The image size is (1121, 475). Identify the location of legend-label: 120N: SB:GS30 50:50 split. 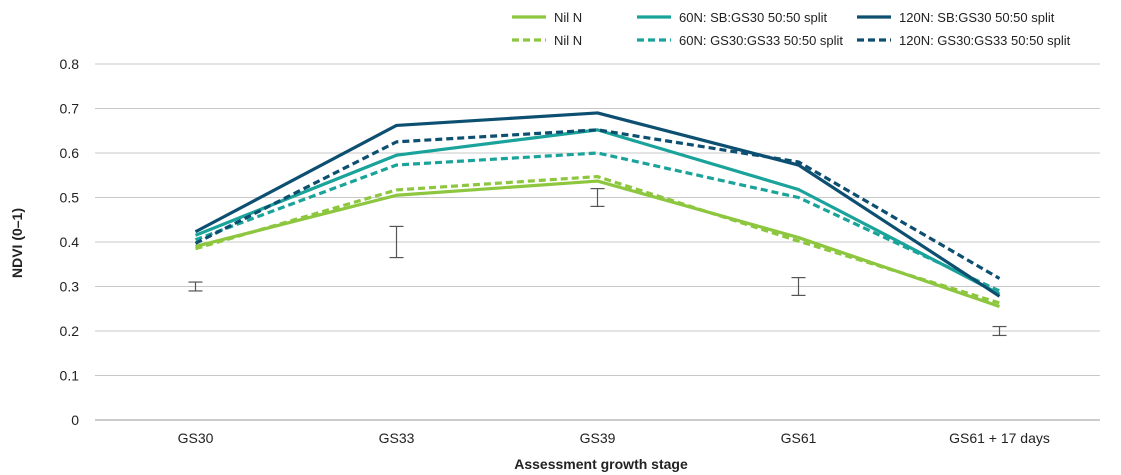
(977, 17).